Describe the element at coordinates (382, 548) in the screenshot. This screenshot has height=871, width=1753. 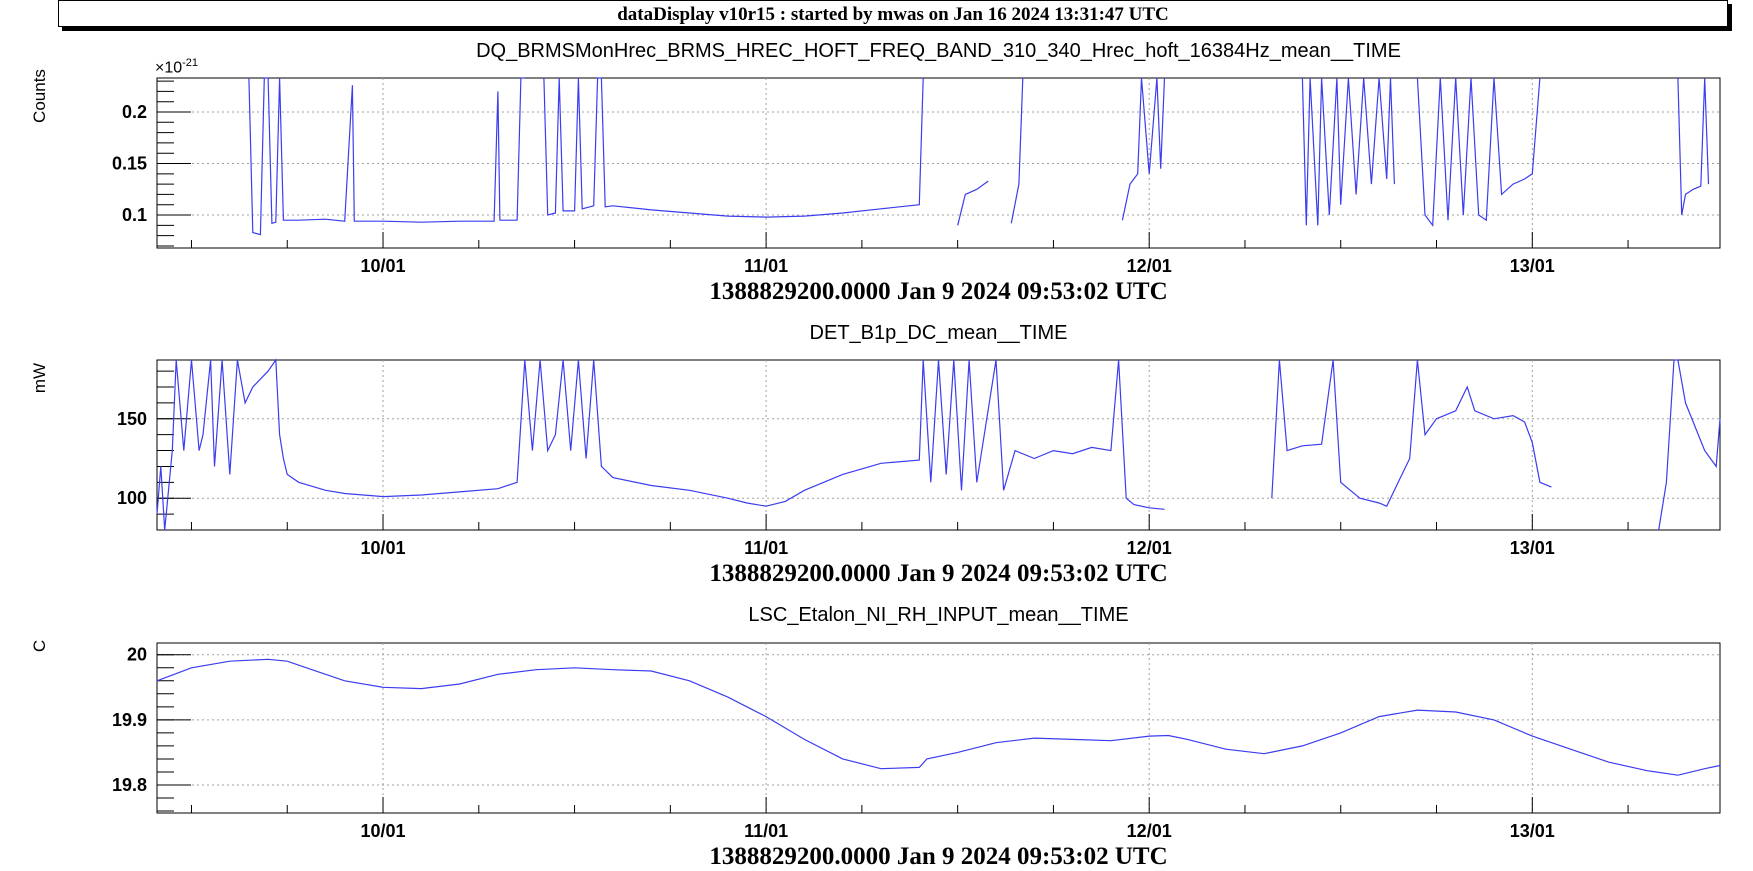
I see `panel-2-xtick-label: 10/01` at that location.